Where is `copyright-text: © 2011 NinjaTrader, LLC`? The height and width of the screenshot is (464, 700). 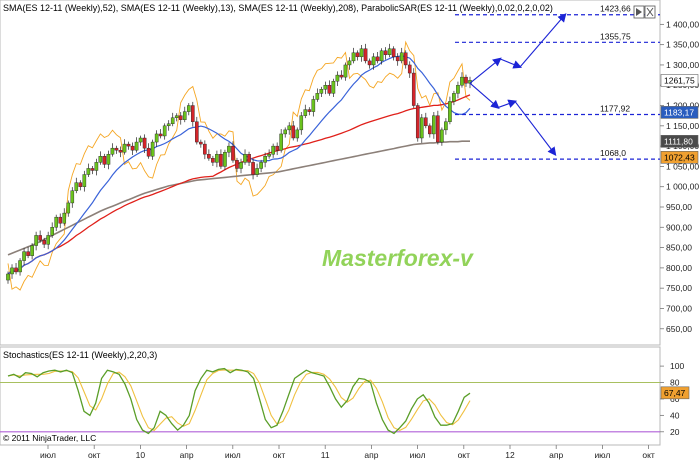 copyright-text: © 2011 NinjaTrader, LLC is located at coordinates (49, 438).